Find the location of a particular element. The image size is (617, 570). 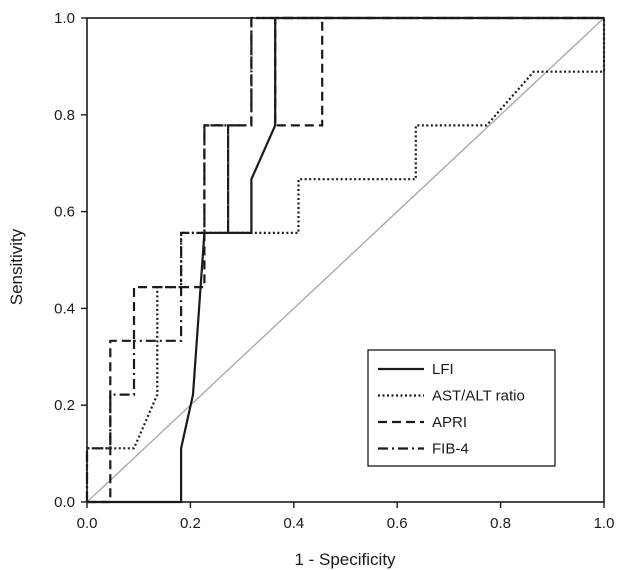

x-tick-label: 0.2 is located at coordinates (190, 523).